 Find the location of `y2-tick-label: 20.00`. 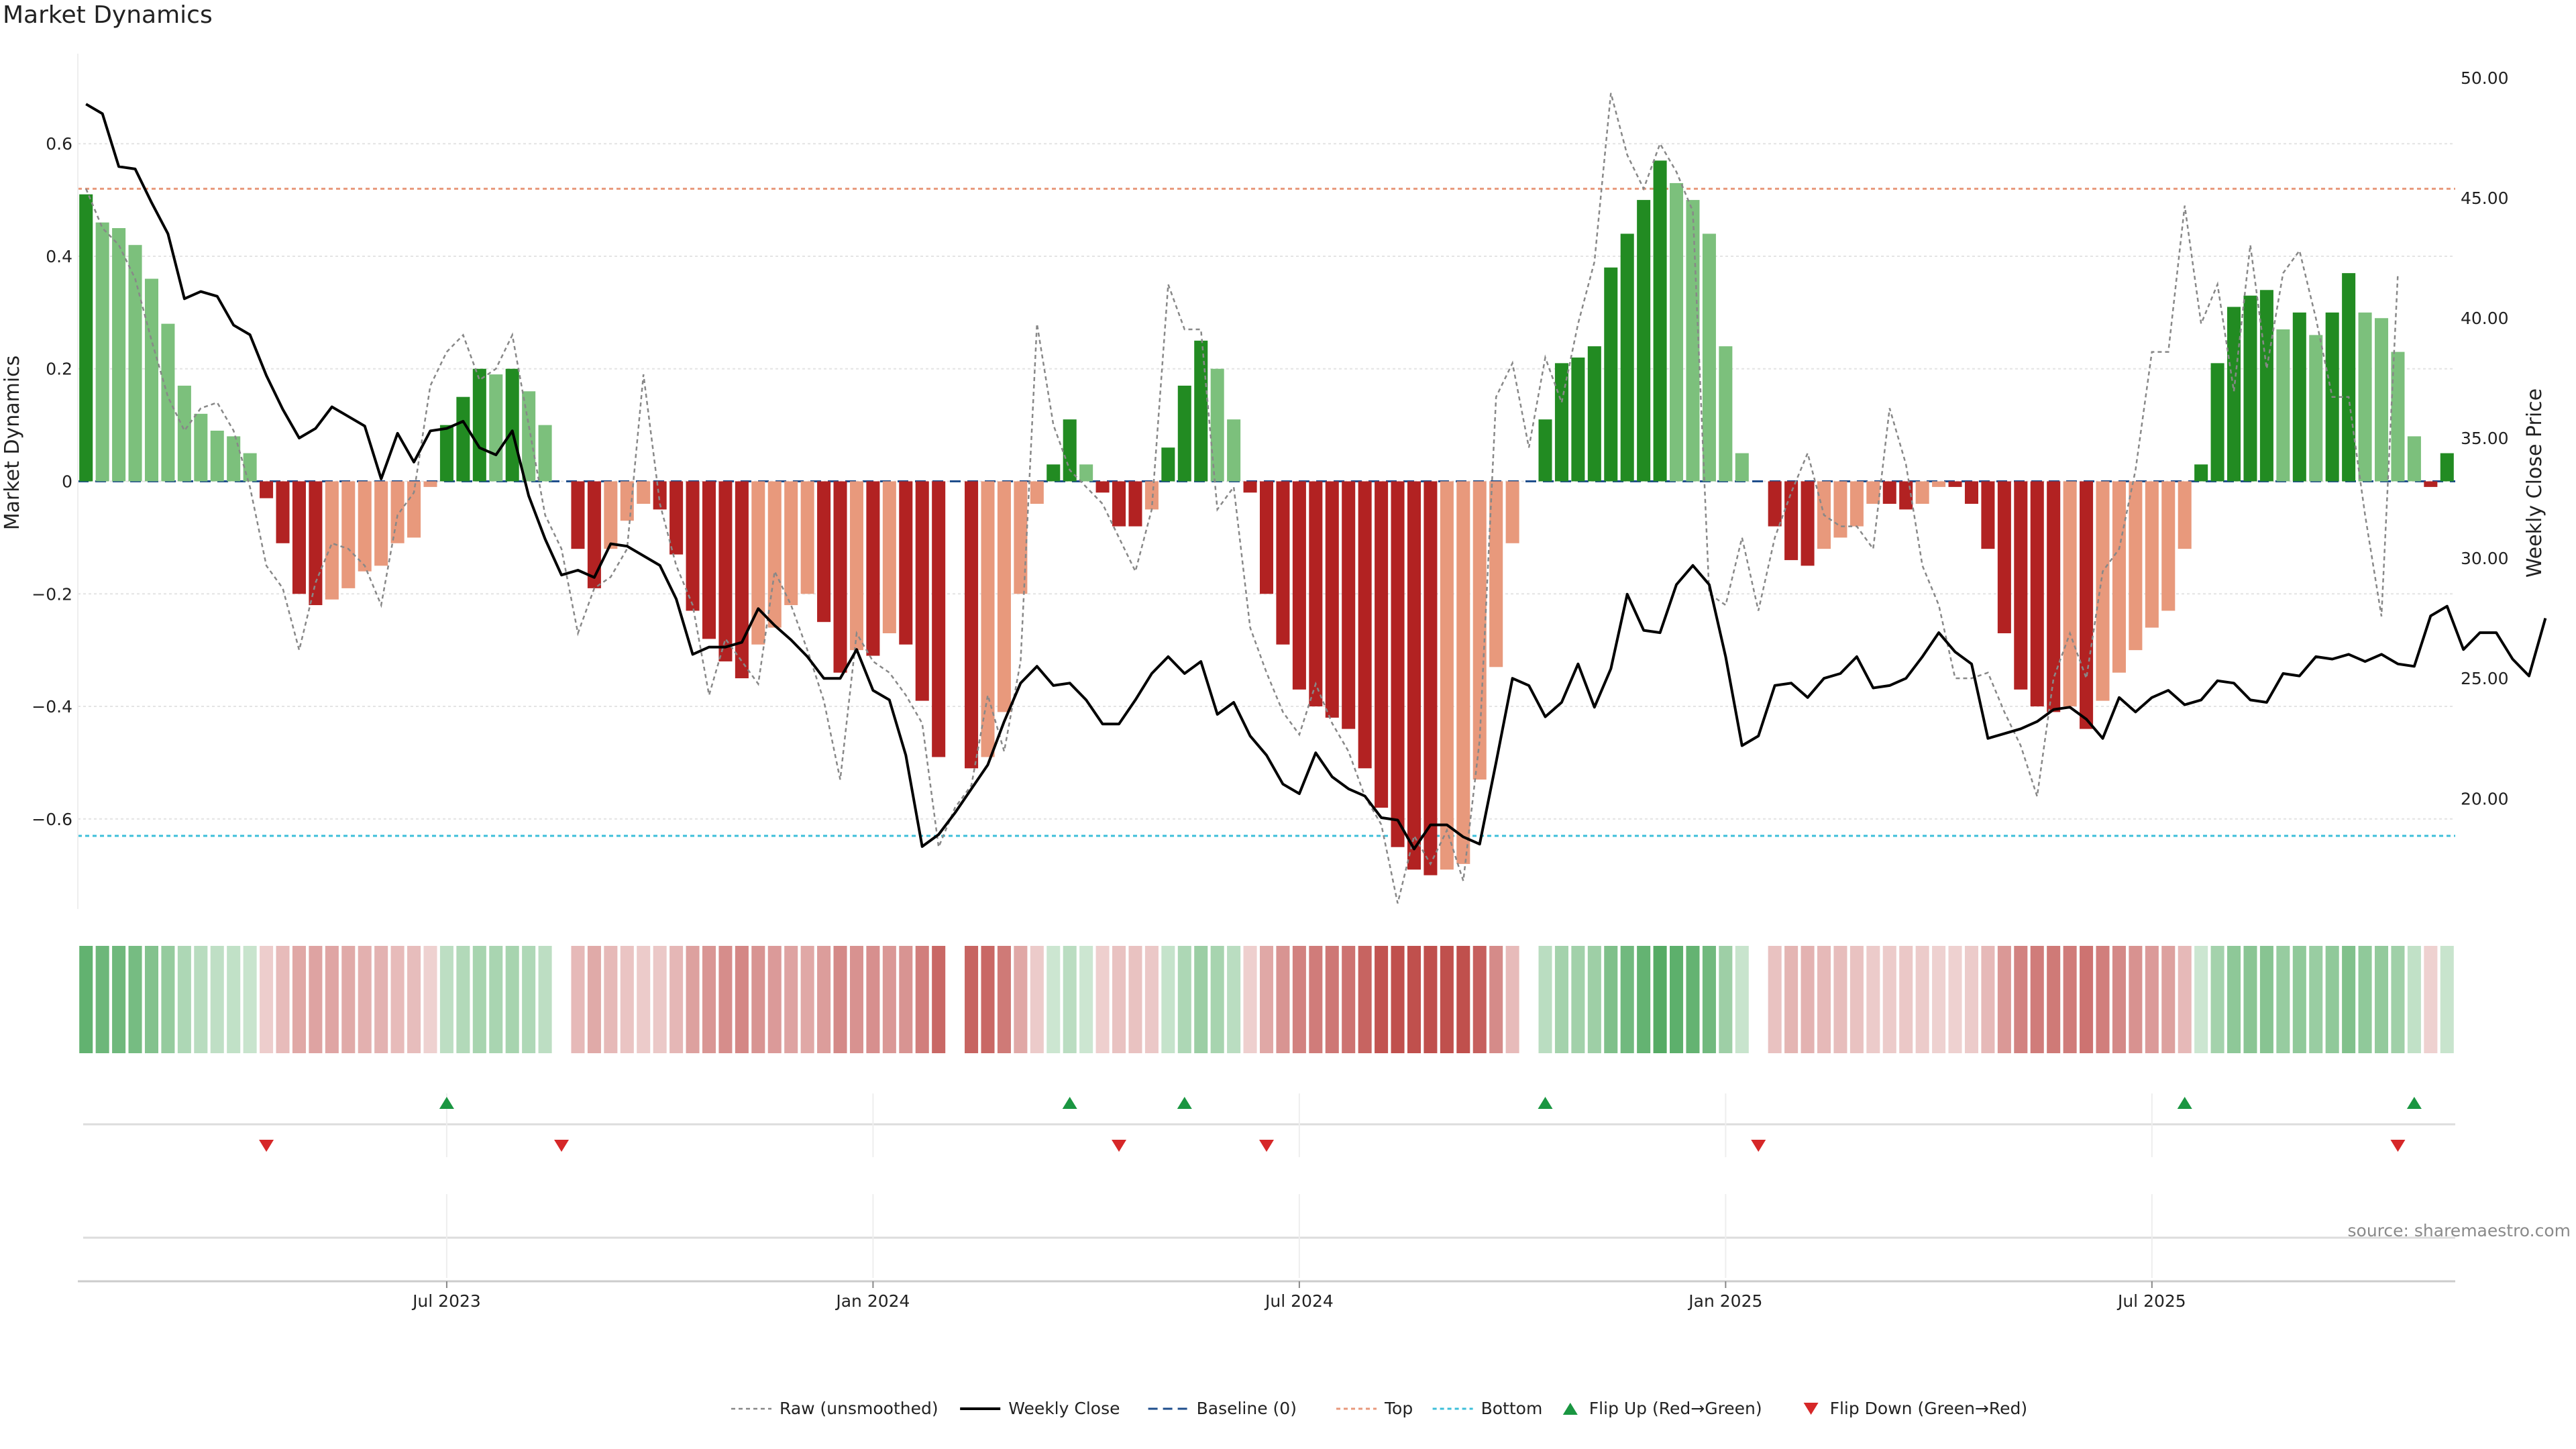

y2-tick-label: 20.00 is located at coordinates (2485, 798).